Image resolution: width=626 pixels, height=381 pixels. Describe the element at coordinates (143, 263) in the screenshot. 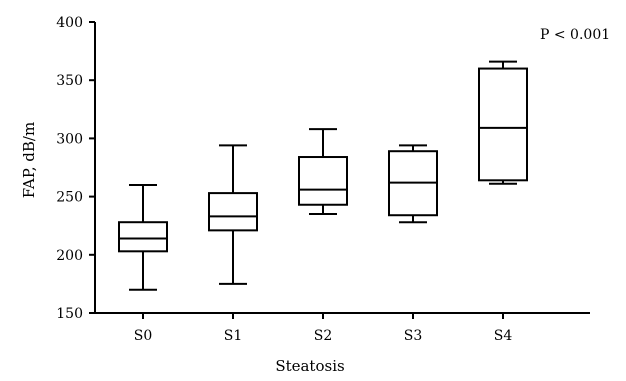

I see `box-s0: S0` at that location.